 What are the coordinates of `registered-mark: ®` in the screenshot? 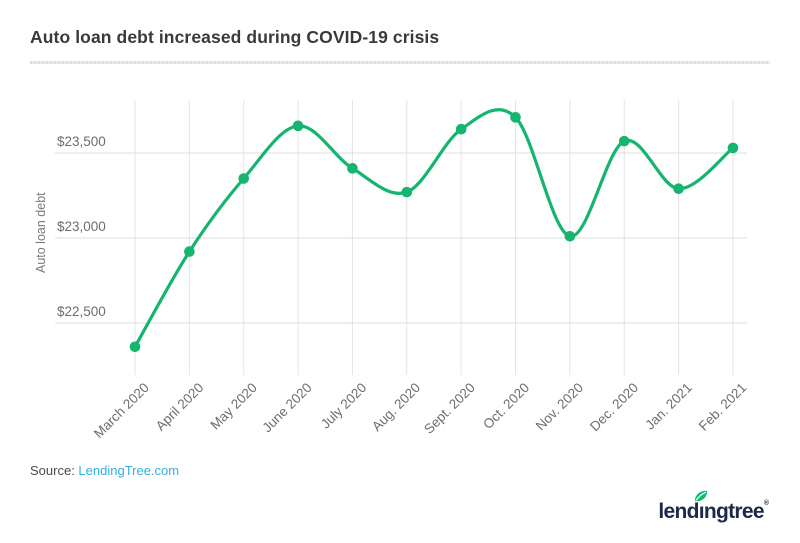 It's located at (766, 503).